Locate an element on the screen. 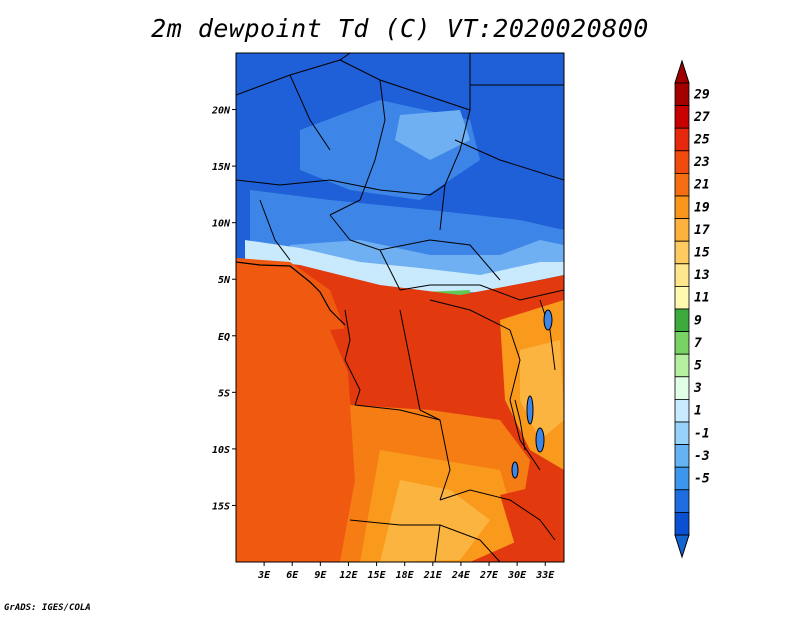  lat-tick-label: 20N is located at coordinates (221, 111).